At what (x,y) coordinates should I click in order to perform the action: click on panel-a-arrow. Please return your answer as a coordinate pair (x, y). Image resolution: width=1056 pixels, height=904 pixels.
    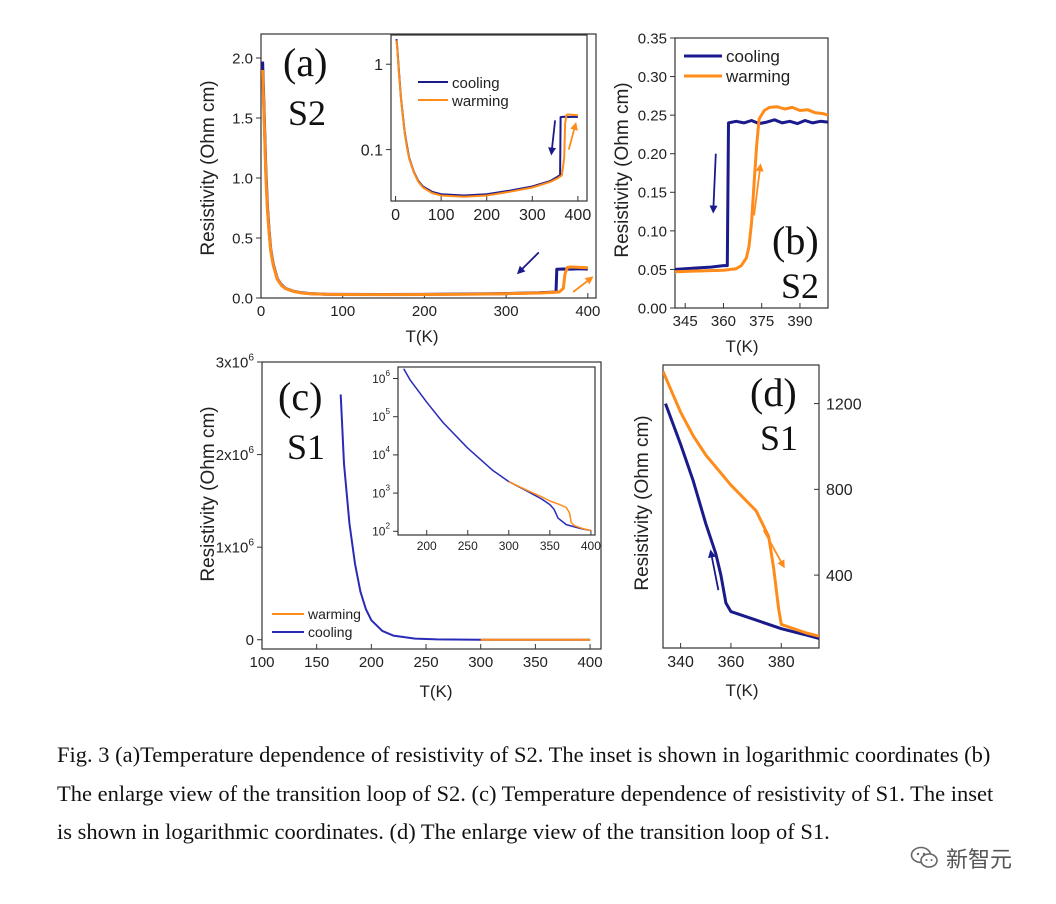
    Looking at the image, I should click on (528, 263).